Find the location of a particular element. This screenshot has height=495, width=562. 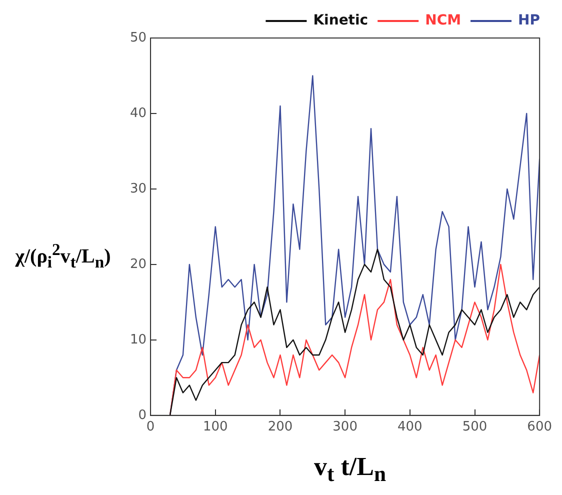

x-tick-label: 600 is located at coordinates (539, 427).